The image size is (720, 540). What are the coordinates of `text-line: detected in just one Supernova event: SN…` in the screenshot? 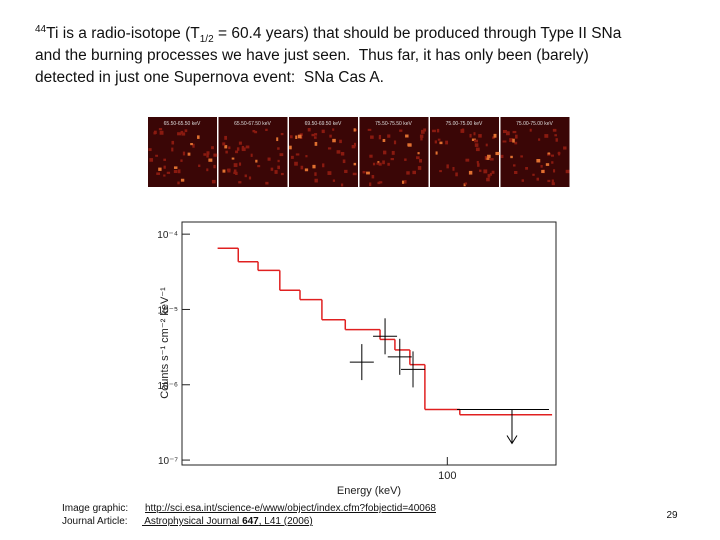 It's located at (209, 77).